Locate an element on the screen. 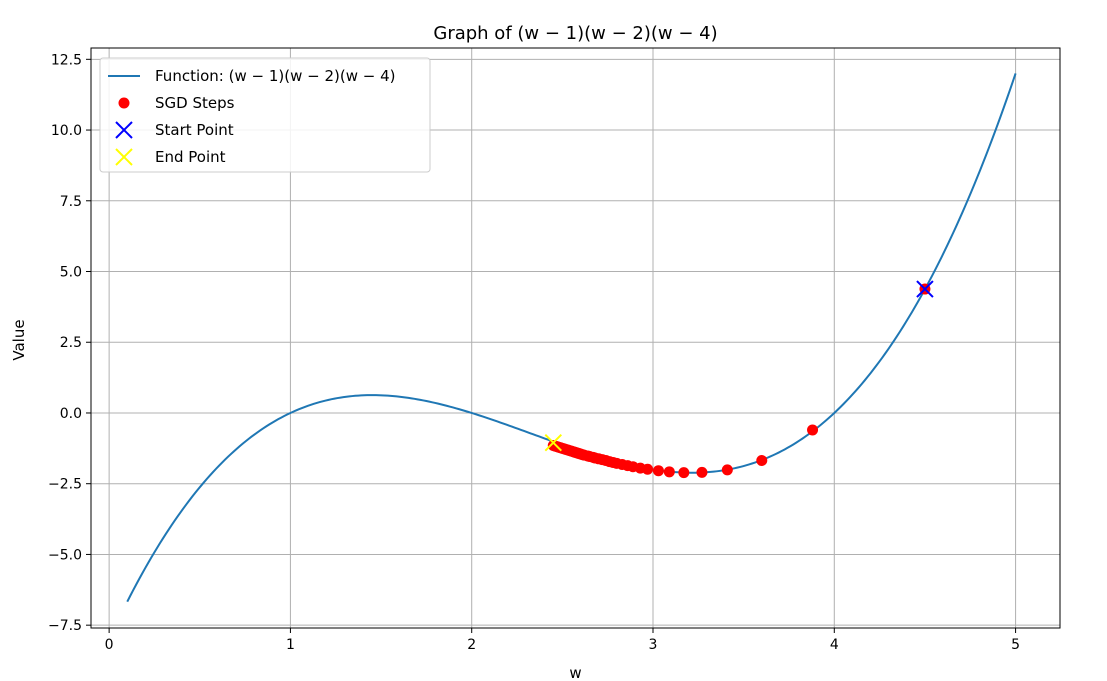 Image resolution: width=1107 pixels, height=681 pixels. x-tick-label: 3 is located at coordinates (653, 645).